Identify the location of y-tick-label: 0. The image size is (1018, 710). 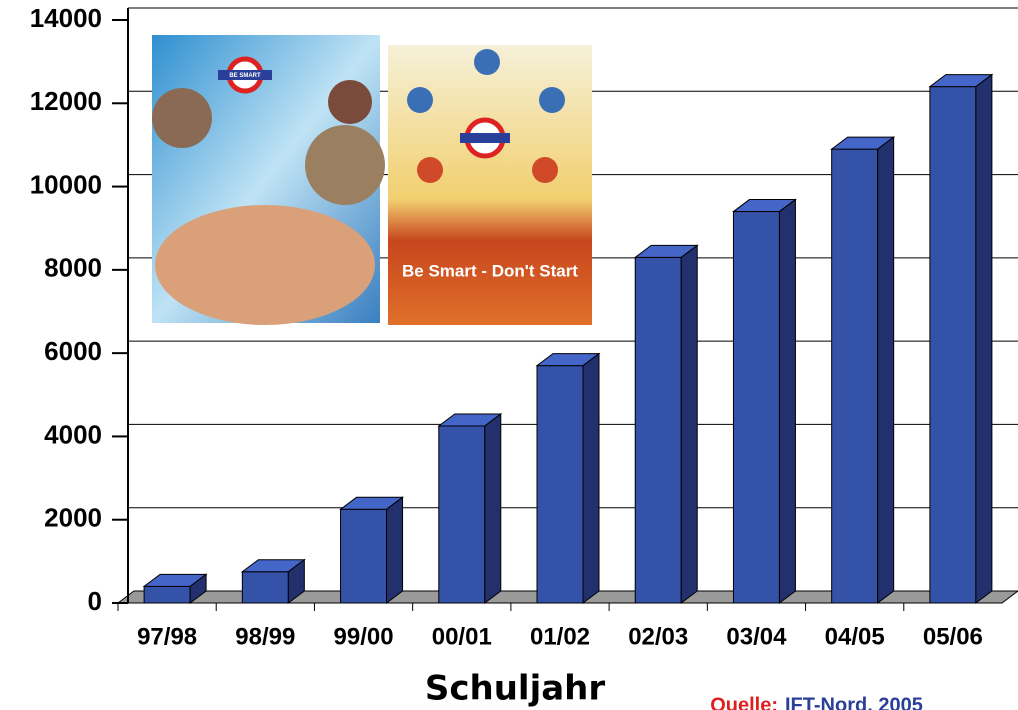
(95, 601).